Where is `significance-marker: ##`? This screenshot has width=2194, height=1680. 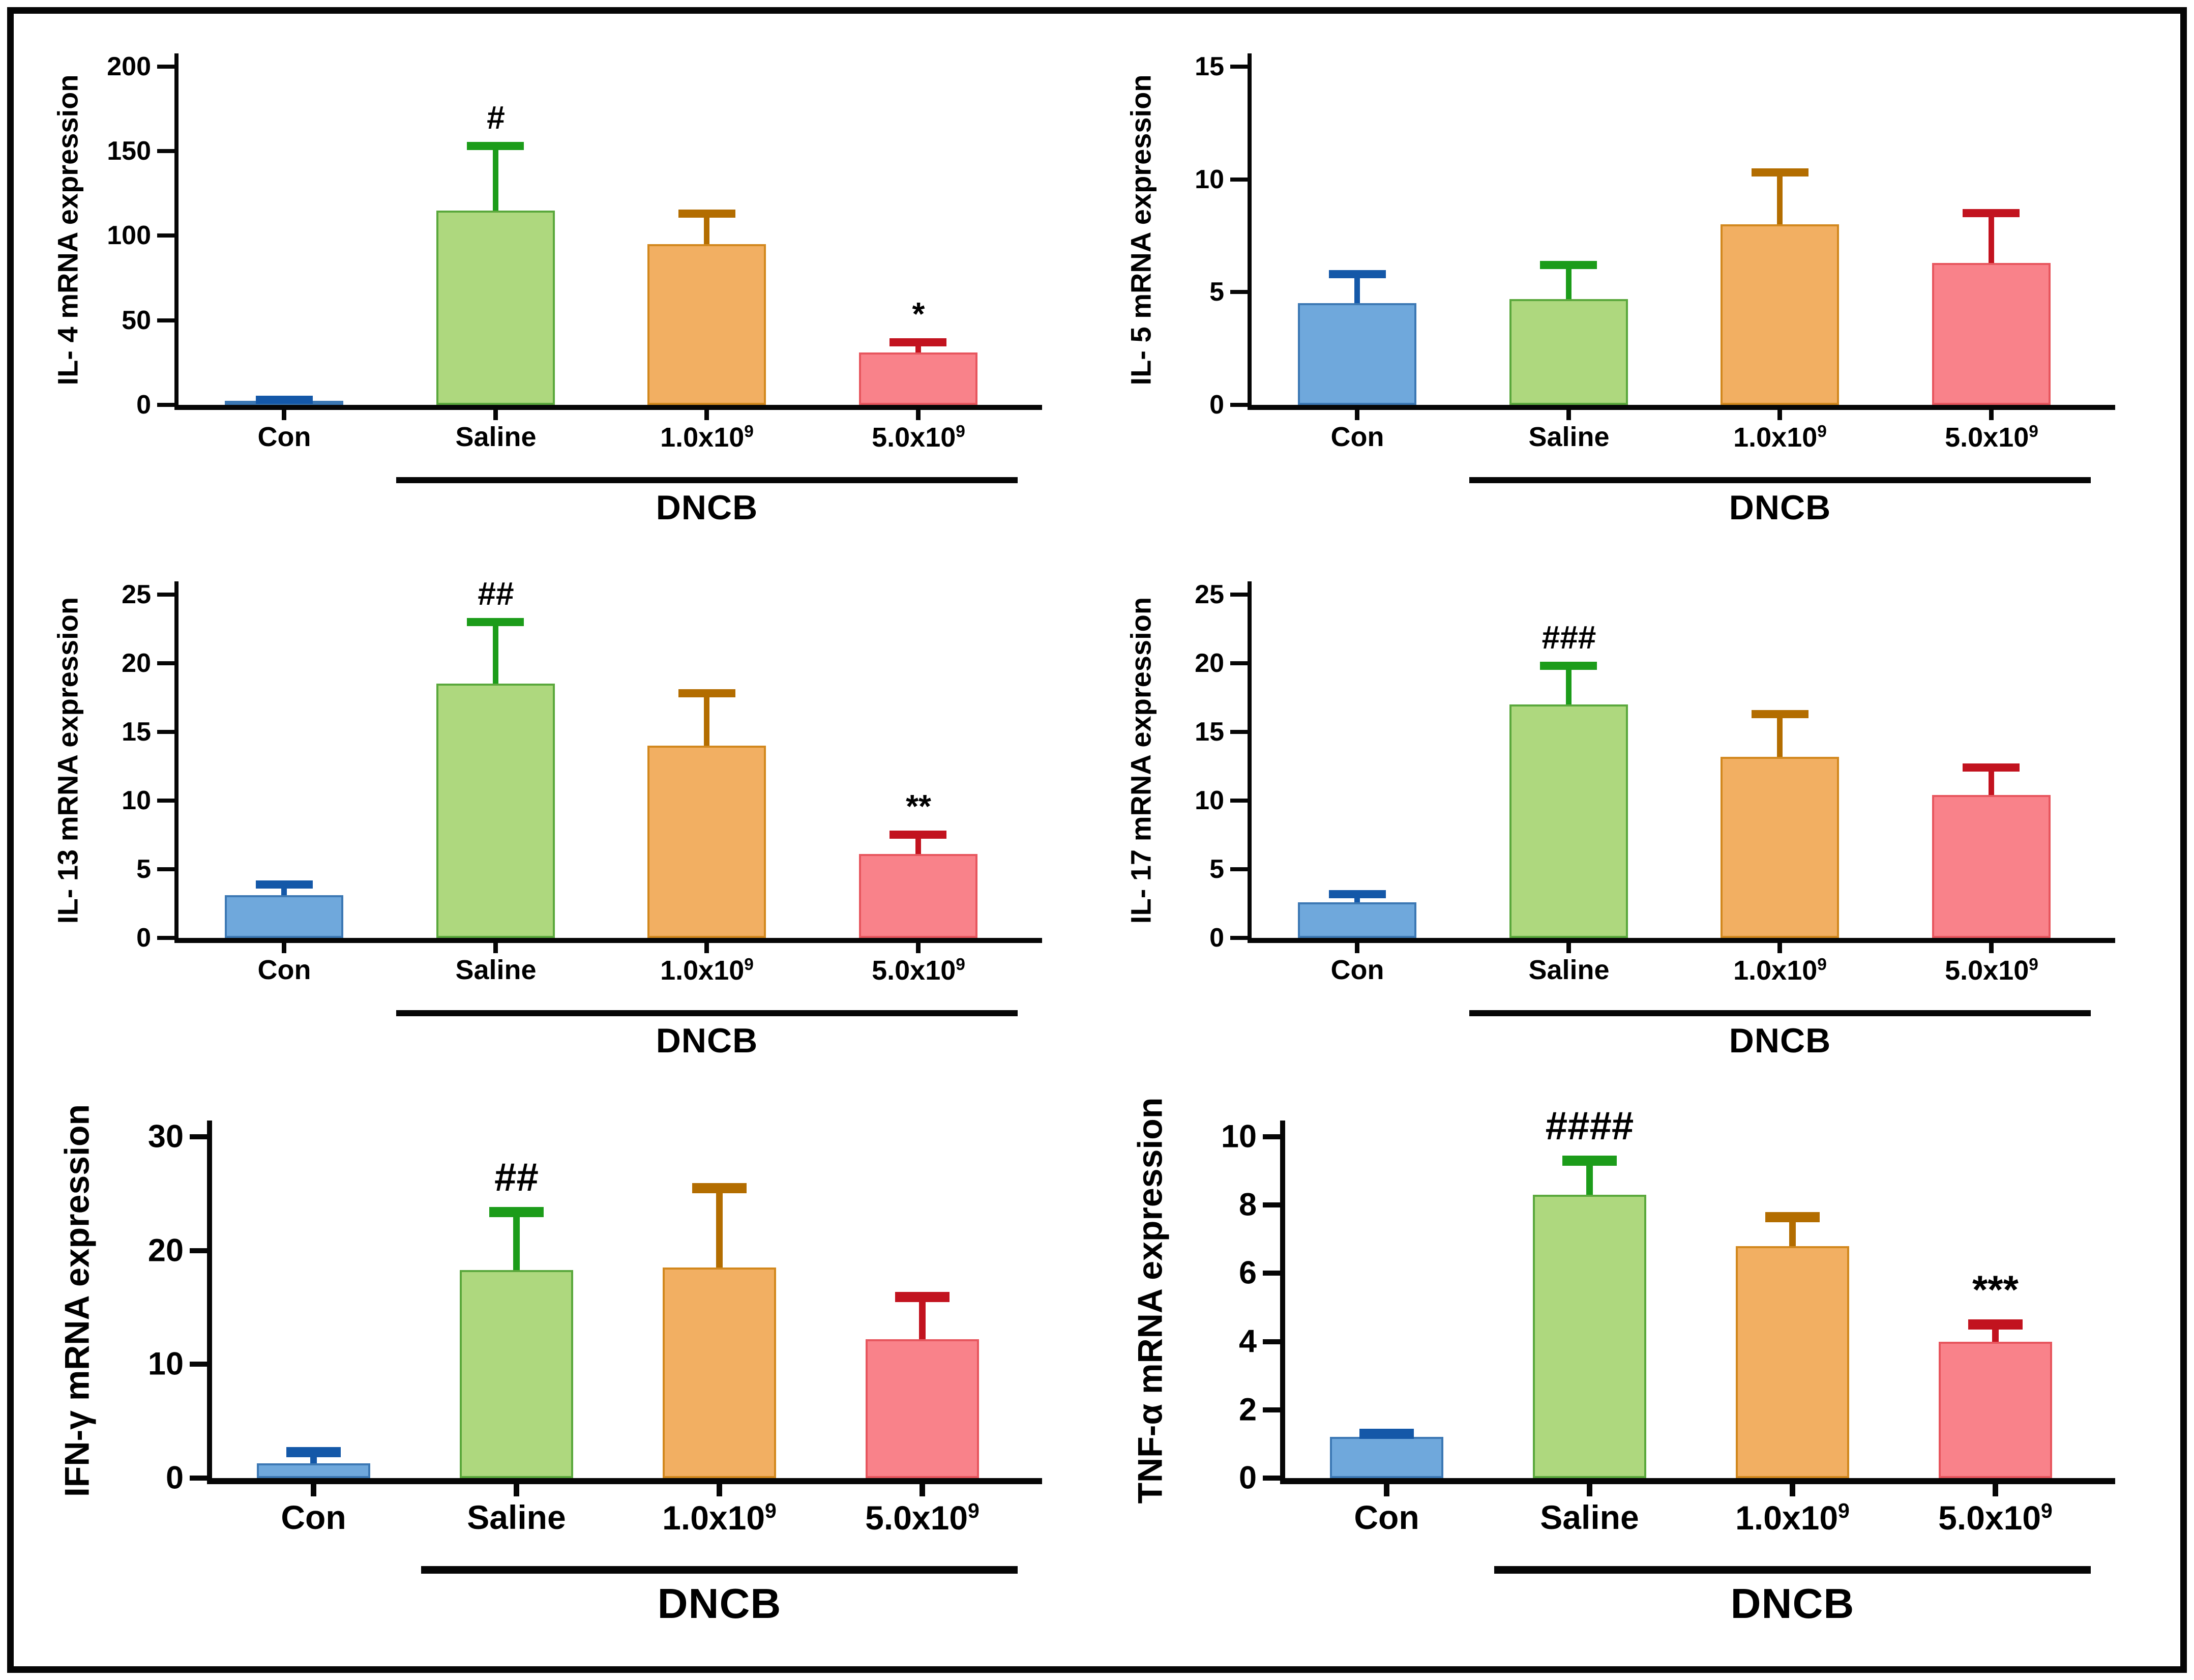
significance-marker: ## is located at coordinates (496, 593).